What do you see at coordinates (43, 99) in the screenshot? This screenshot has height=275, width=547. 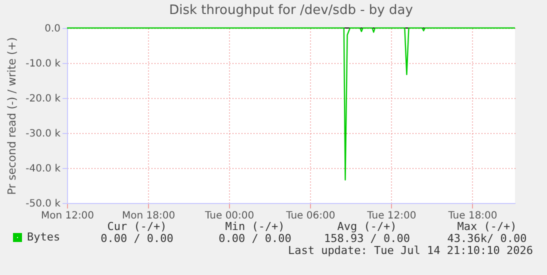 I see `y-tick-label: -20.0 k` at bounding box center [43, 99].